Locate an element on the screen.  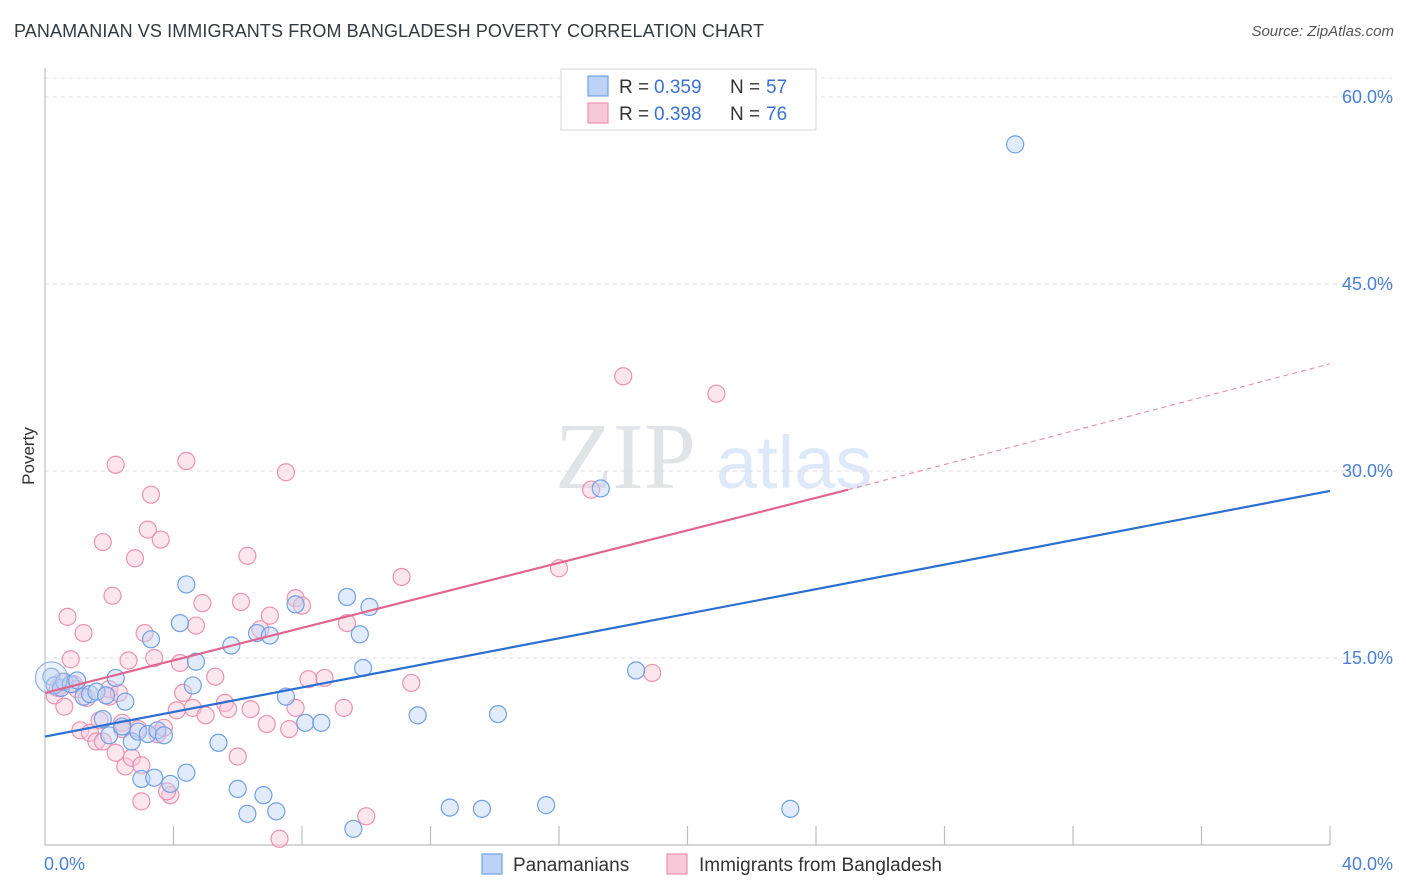
legend-row-bangladesh: R = 0.398 N = 76 is located at coordinates (687, 113).